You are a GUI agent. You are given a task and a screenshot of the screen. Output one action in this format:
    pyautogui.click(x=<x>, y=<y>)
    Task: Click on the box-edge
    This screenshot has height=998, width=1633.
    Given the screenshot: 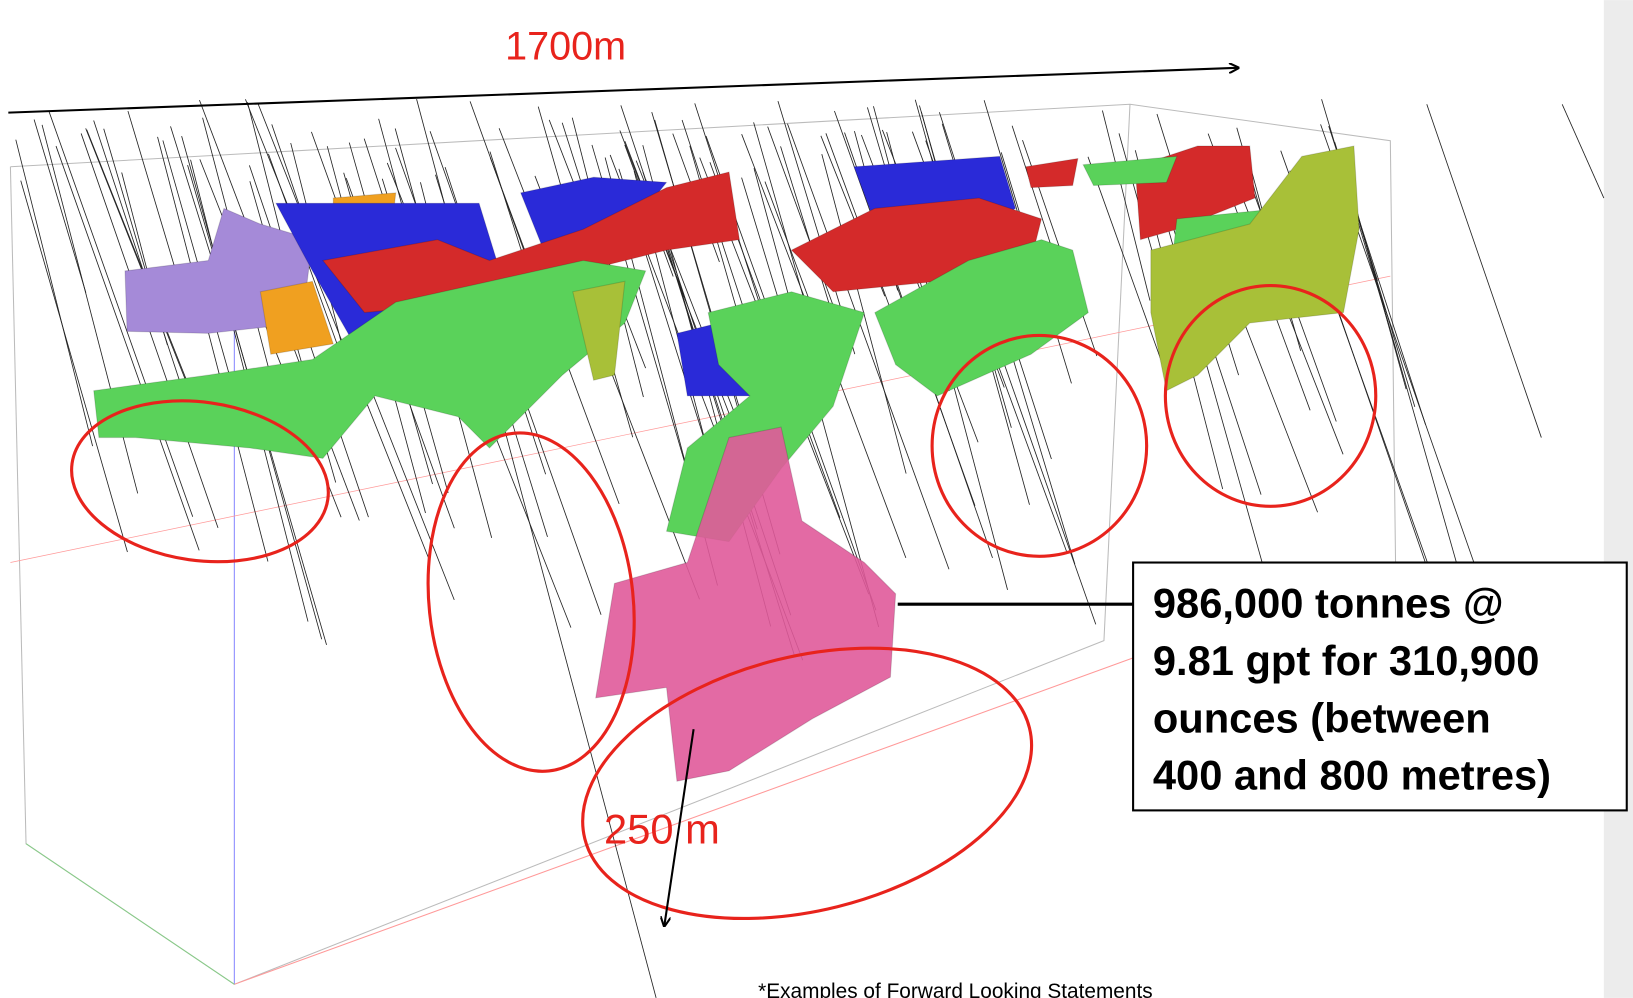 What is the action you would take?
    pyautogui.click(x=130, y=914)
    